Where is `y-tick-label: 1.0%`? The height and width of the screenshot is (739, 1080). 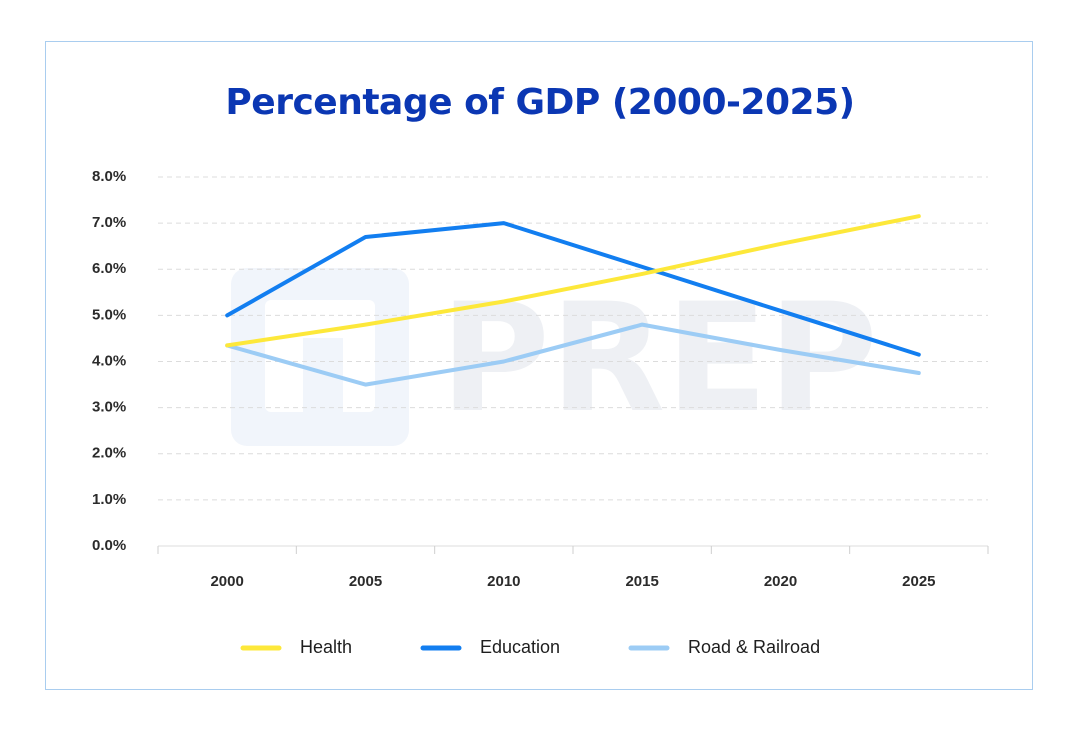
y-tick-label: 1.0% is located at coordinates (109, 499).